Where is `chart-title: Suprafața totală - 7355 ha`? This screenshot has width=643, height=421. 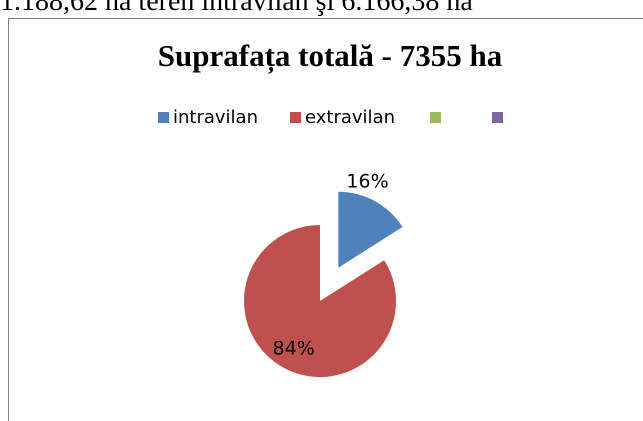 chart-title: Suprafața totală - 7355 ha is located at coordinates (330, 56).